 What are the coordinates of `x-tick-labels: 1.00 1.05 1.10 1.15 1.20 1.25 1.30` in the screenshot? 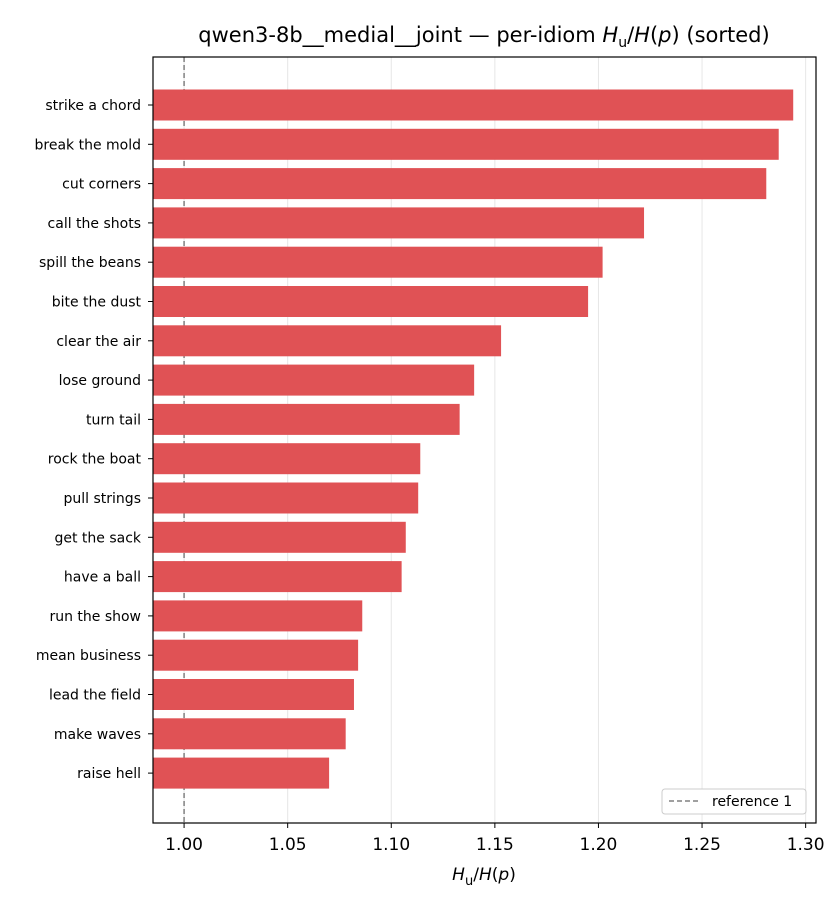 It's located at (495, 839).